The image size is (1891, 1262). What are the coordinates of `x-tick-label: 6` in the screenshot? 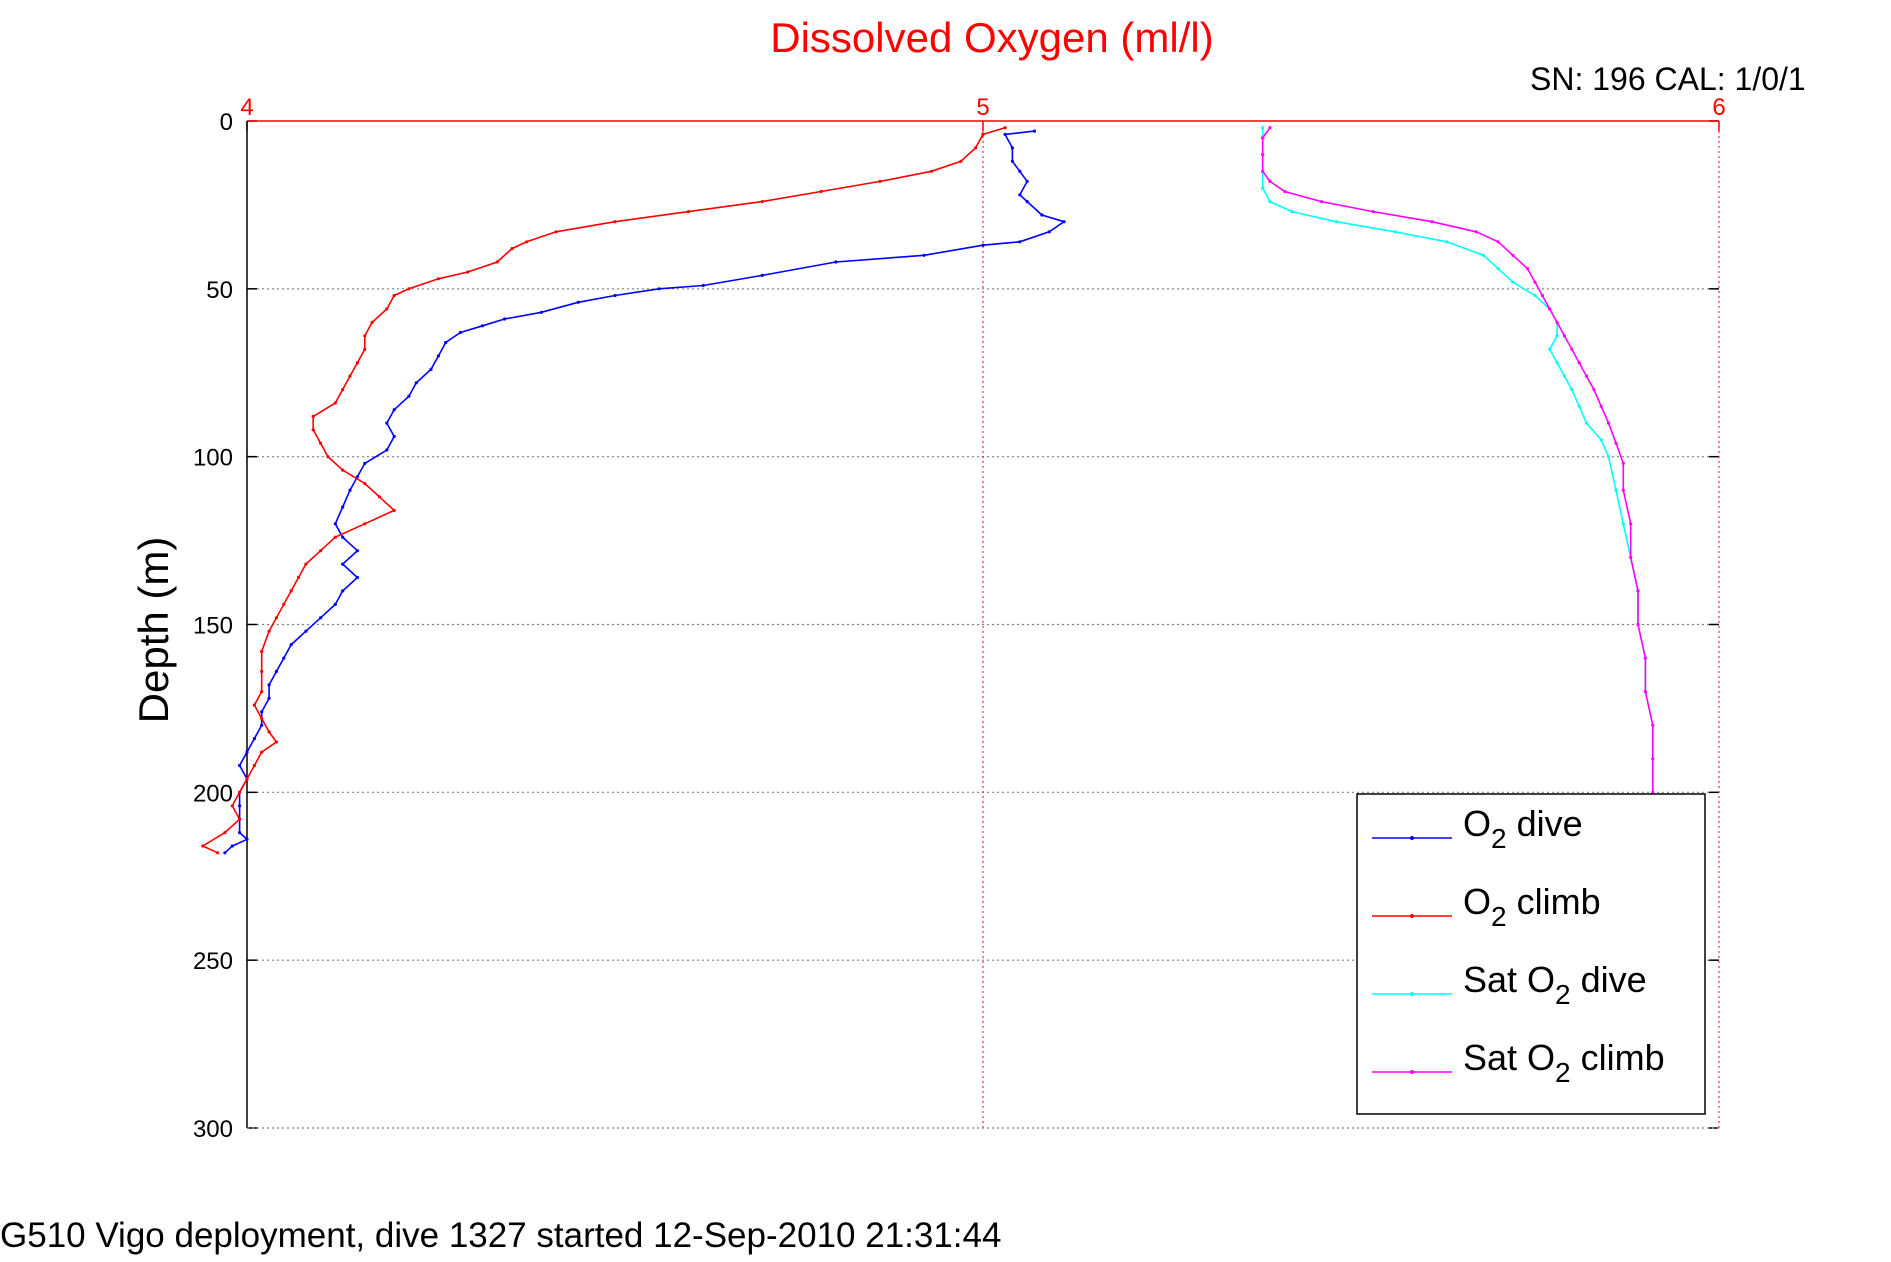 It's located at (1718, 107).